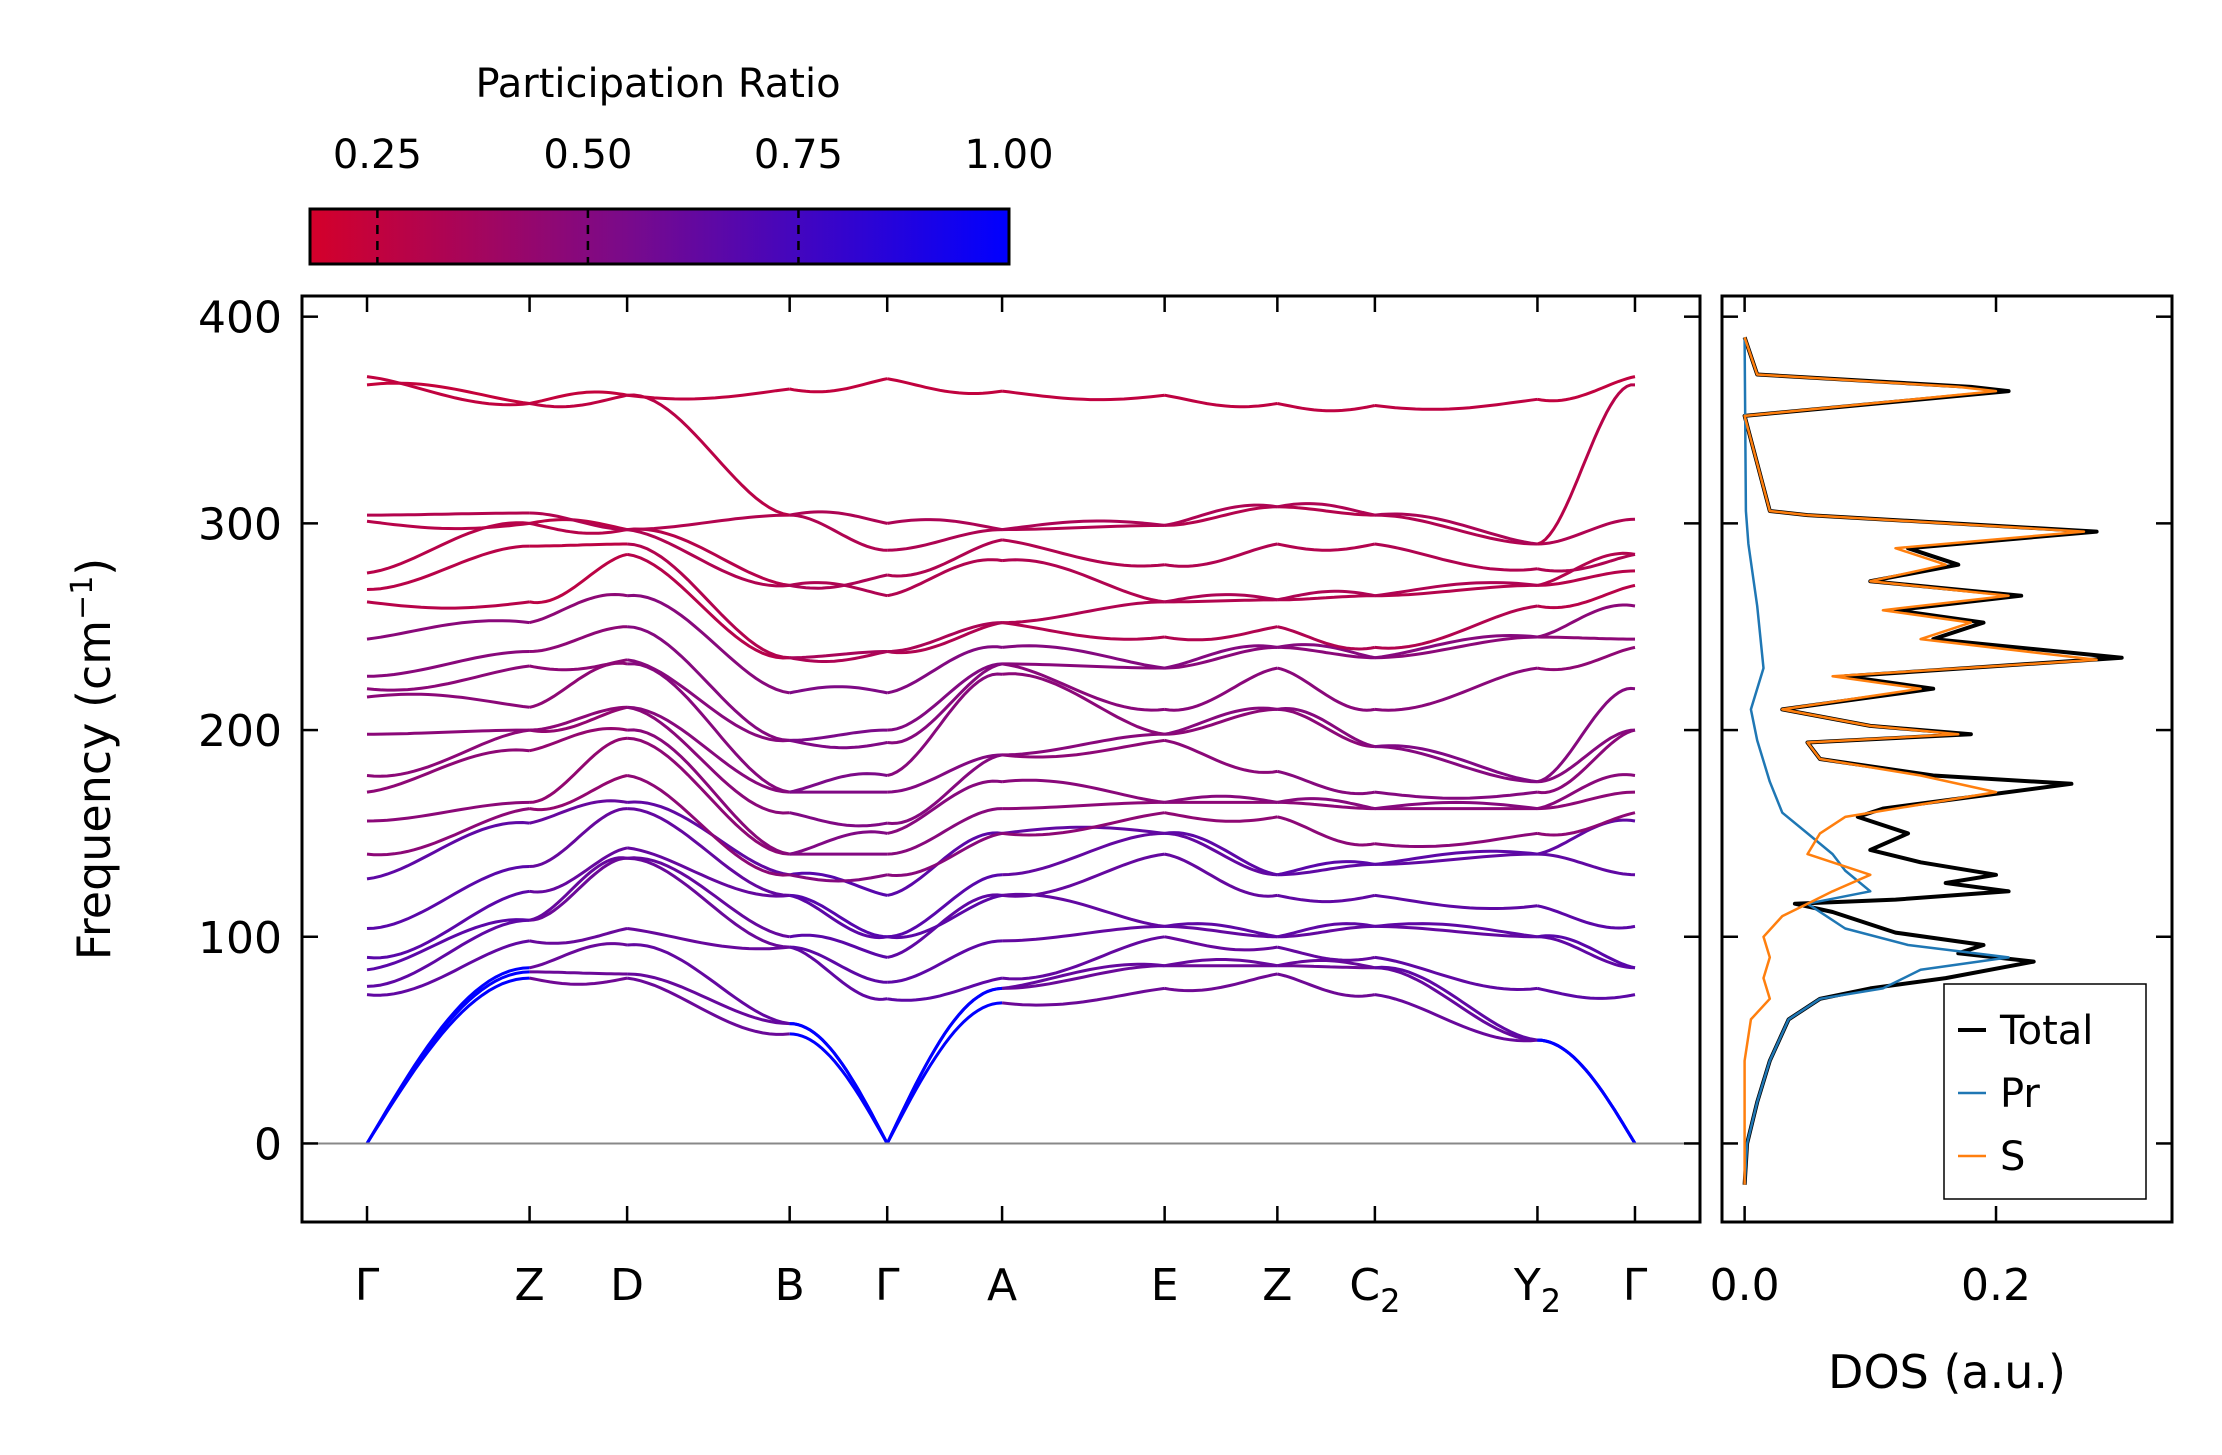  I want to click on kpoint-label: A, so click(1002, 1285).